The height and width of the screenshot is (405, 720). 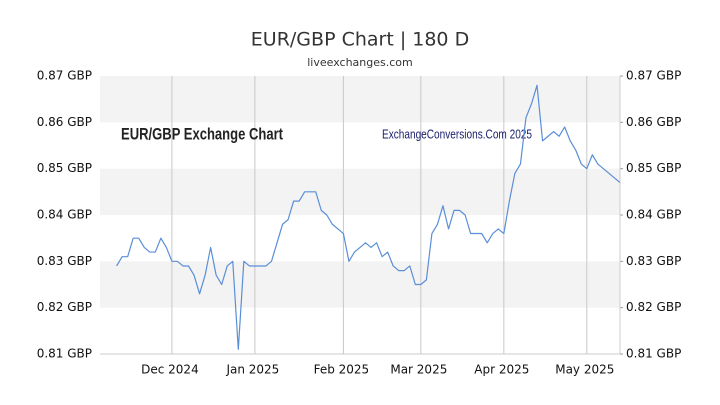 What do you see at coordinates (360, 40) in the screenshot?
I see `chart-title: EUR/GBP Chart | 180 D` at bounding box center [360, 40].